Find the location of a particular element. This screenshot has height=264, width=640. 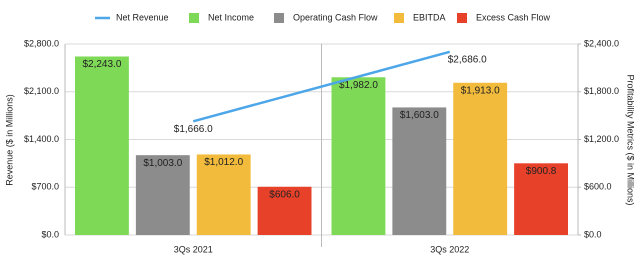

y2-tick-label: $2,400.0 is located at coordinates (601, 43).